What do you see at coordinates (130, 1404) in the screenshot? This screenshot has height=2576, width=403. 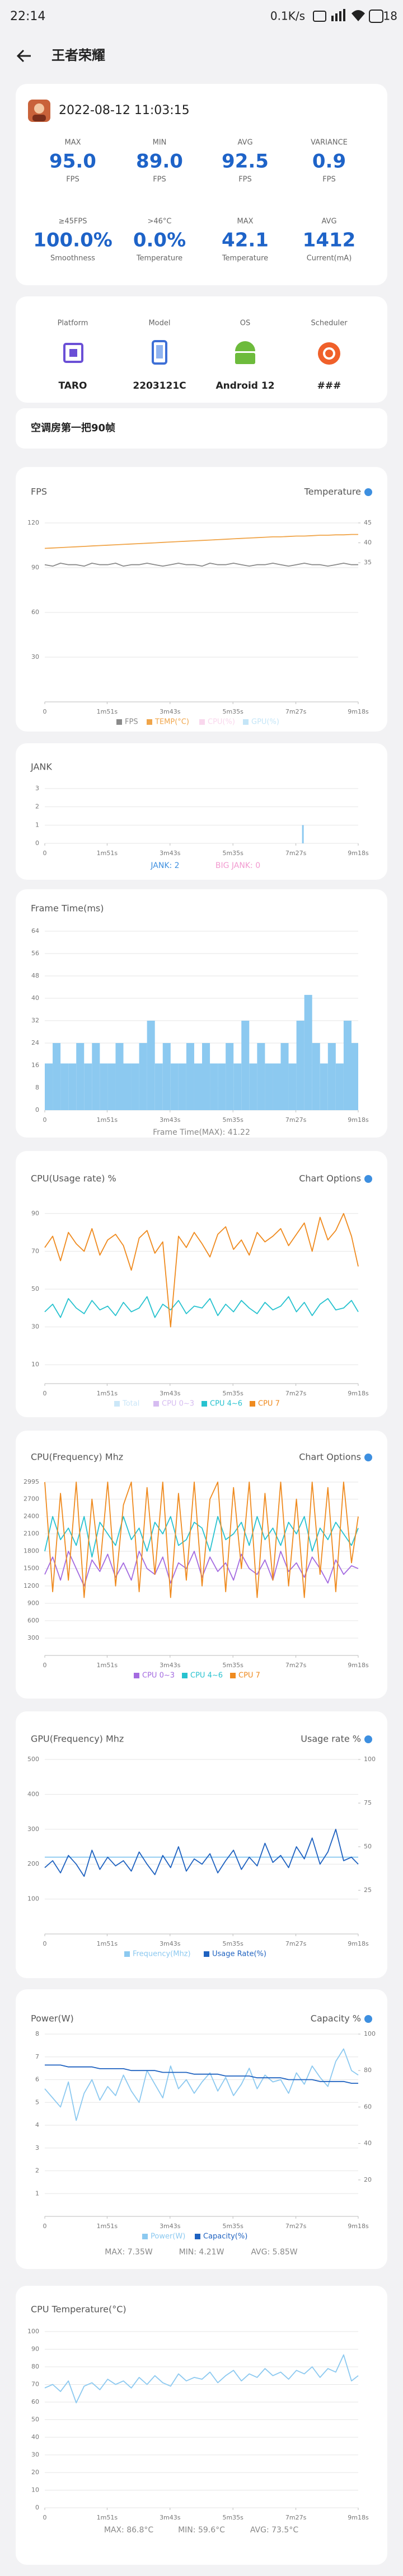 I see `legend-label: Total` at bounding box center [130, 1404].